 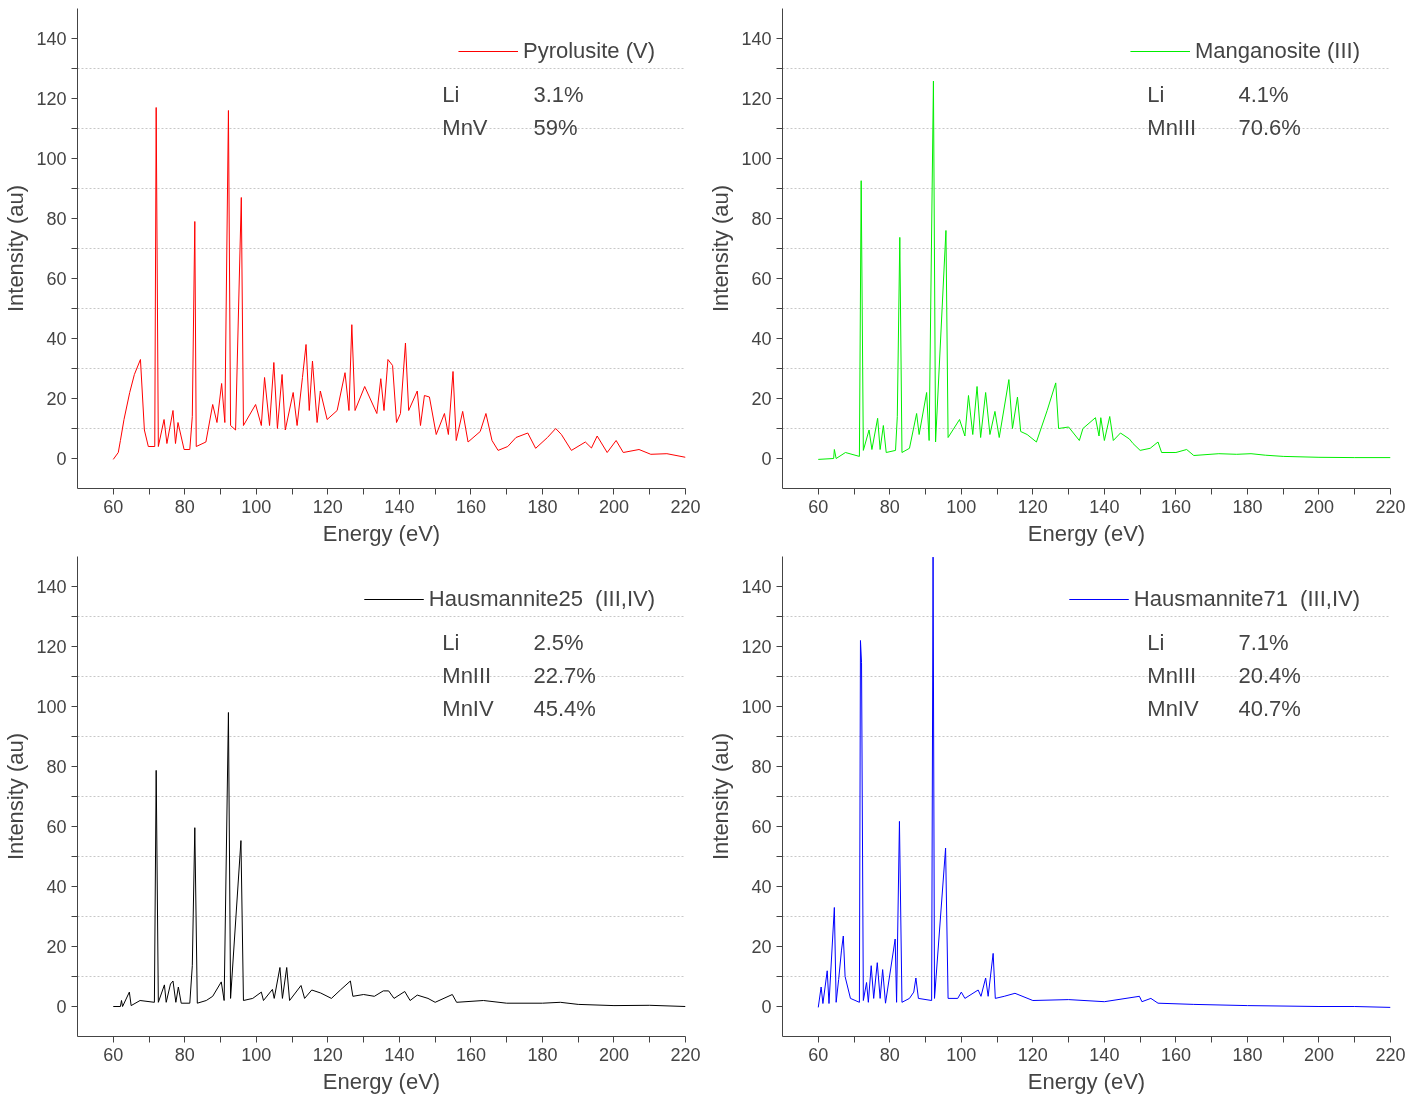 What do you see at coordinates (555, 128) in the screenshot?
I see `annotation: 59%` at bounding box center [555, 128].